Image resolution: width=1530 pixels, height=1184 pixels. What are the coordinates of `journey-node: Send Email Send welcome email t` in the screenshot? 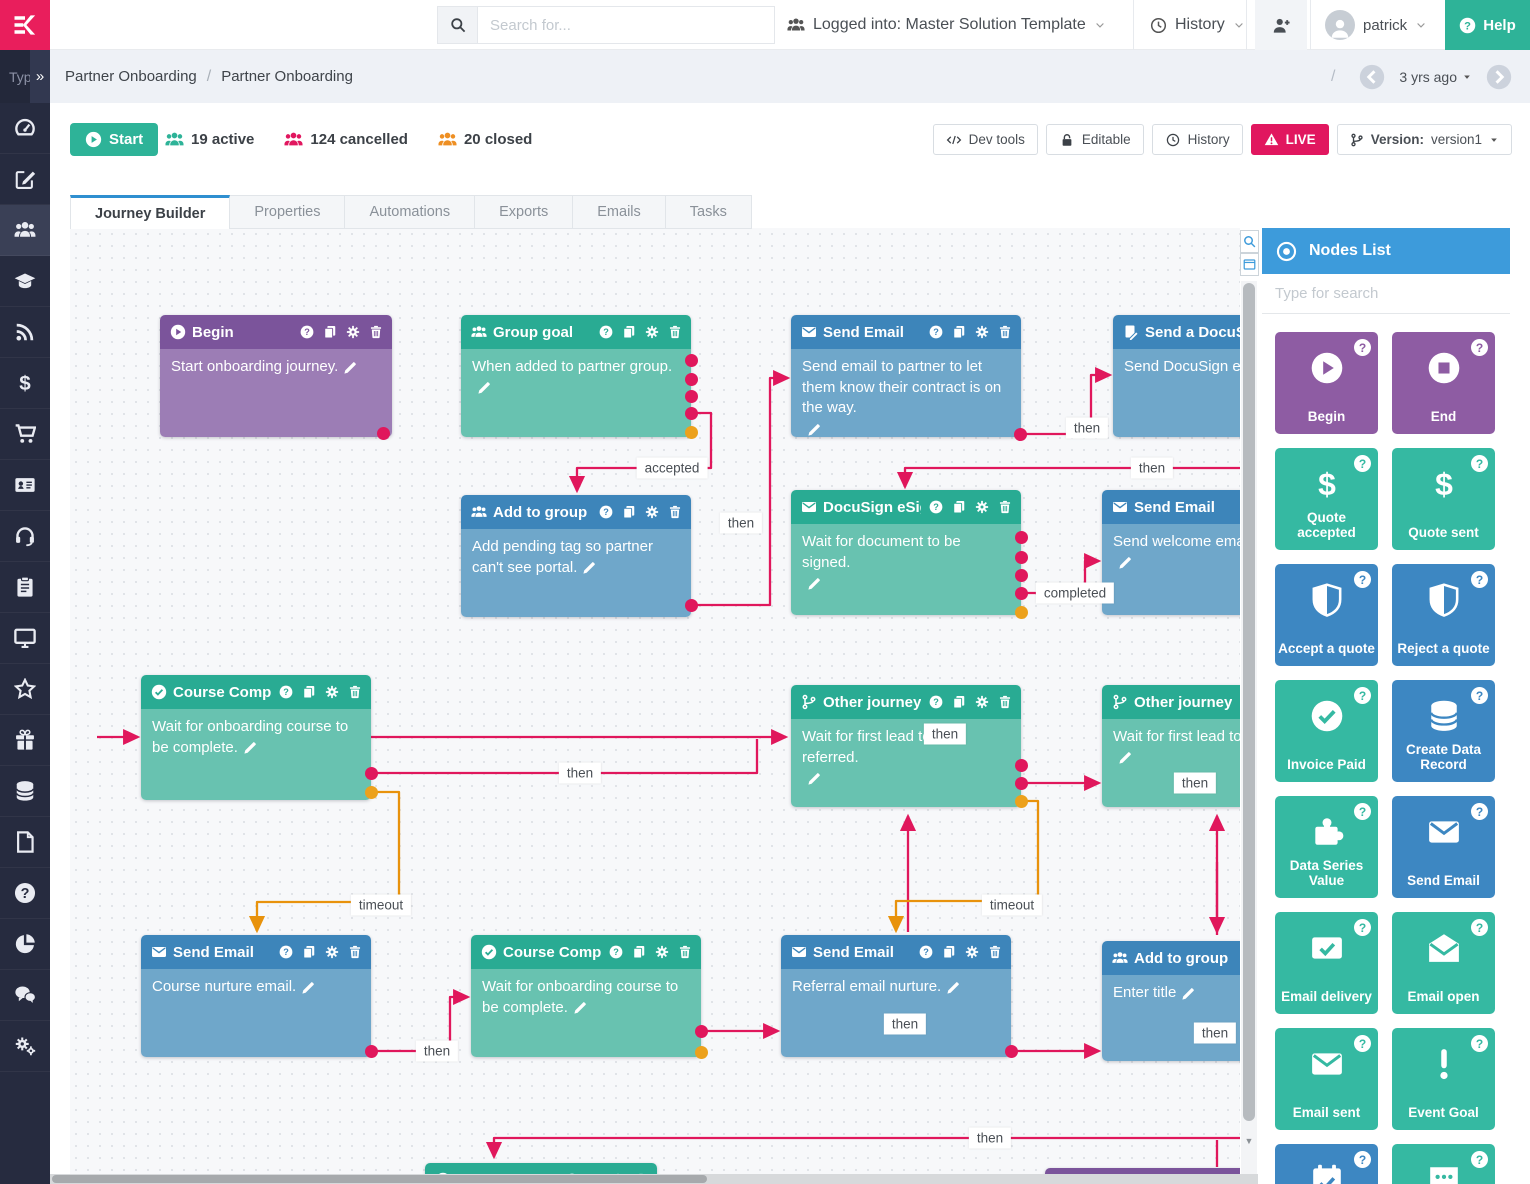 It's located at (1171, 552).